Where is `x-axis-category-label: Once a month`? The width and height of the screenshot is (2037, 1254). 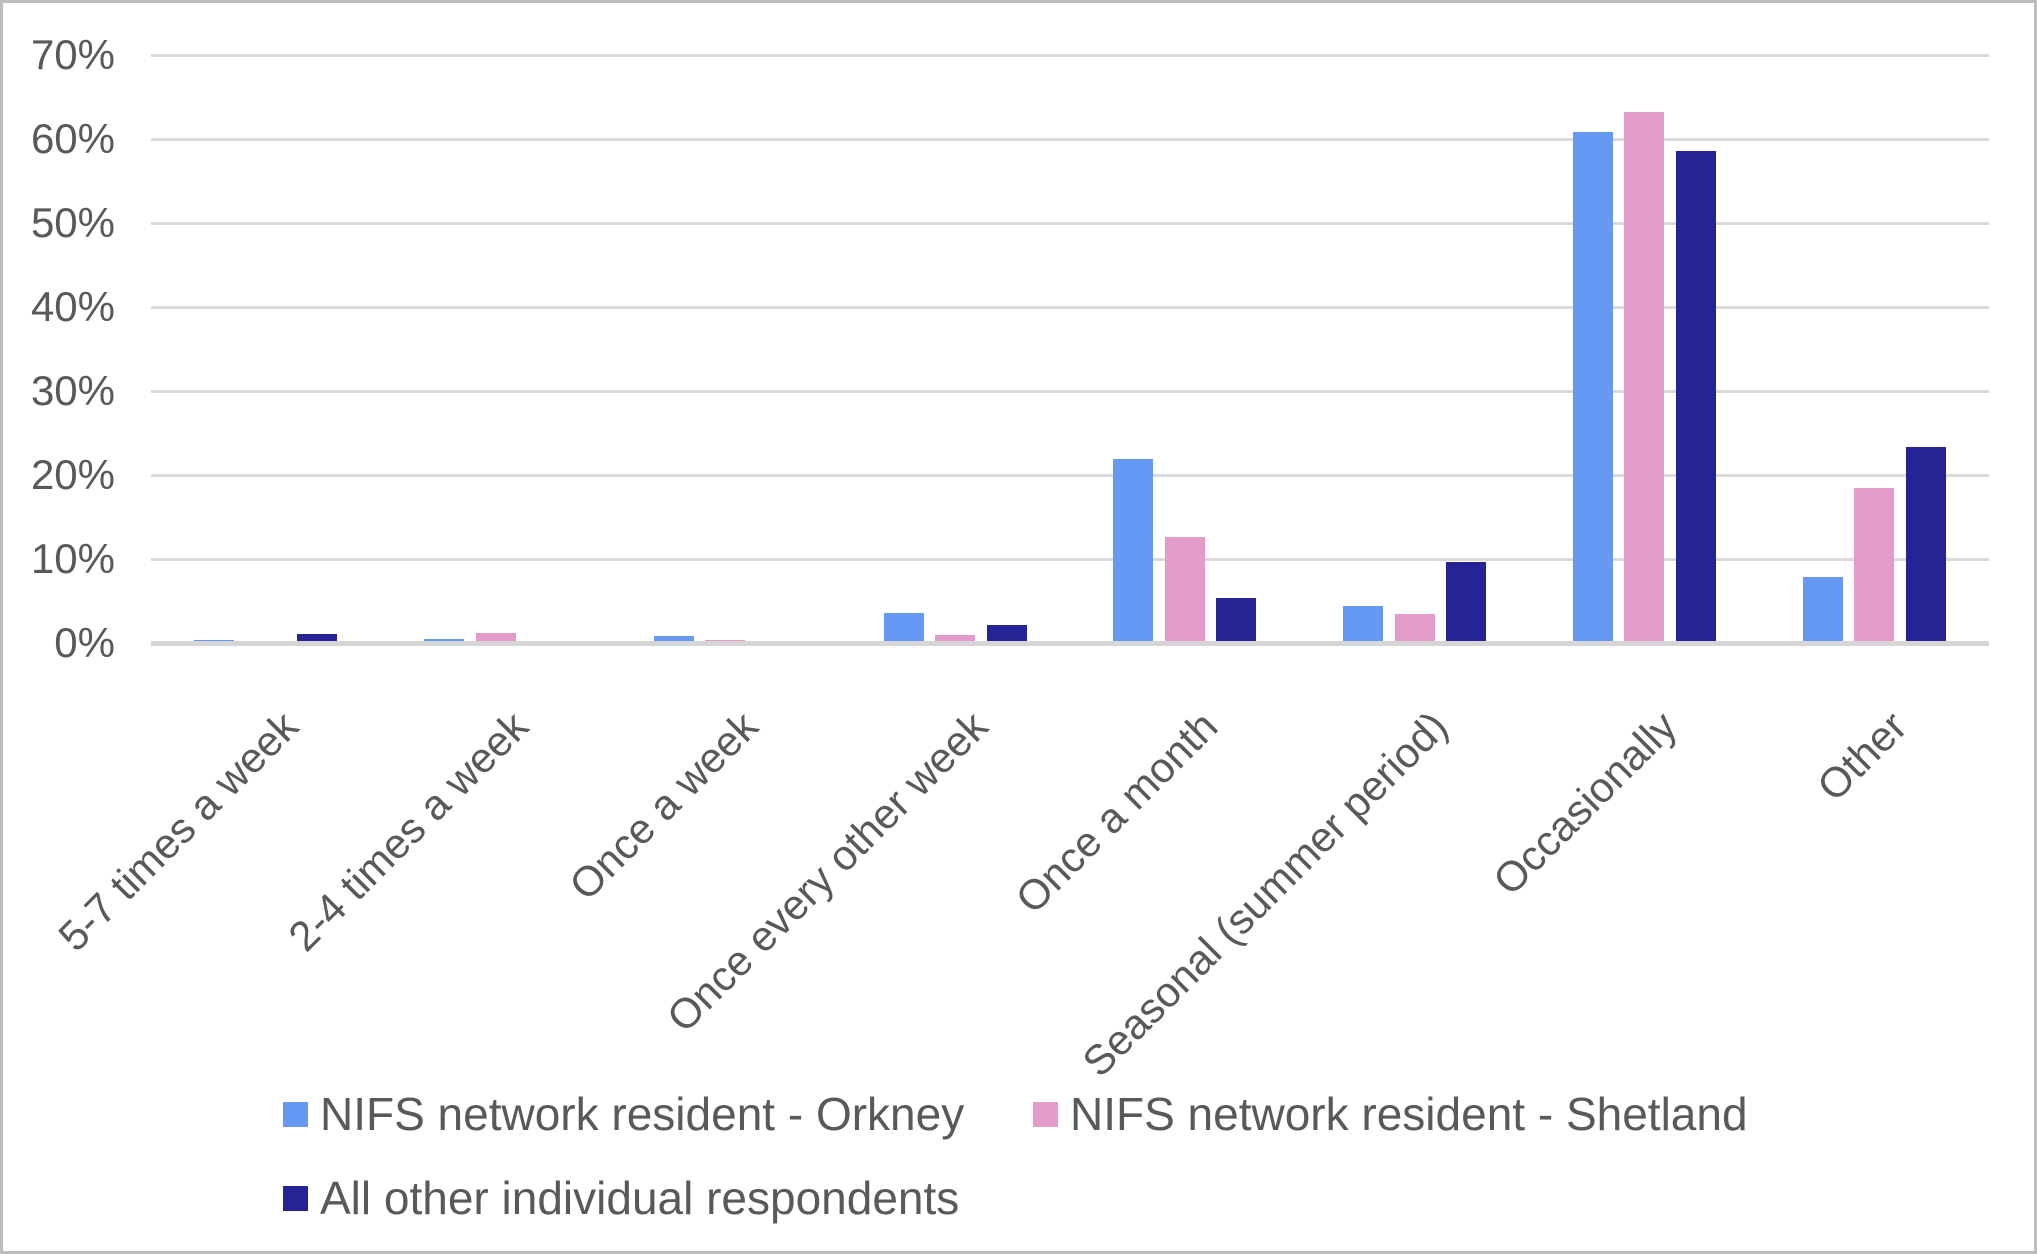
x-axis-category-label: Once a month is located at coordinates (1116, 812).